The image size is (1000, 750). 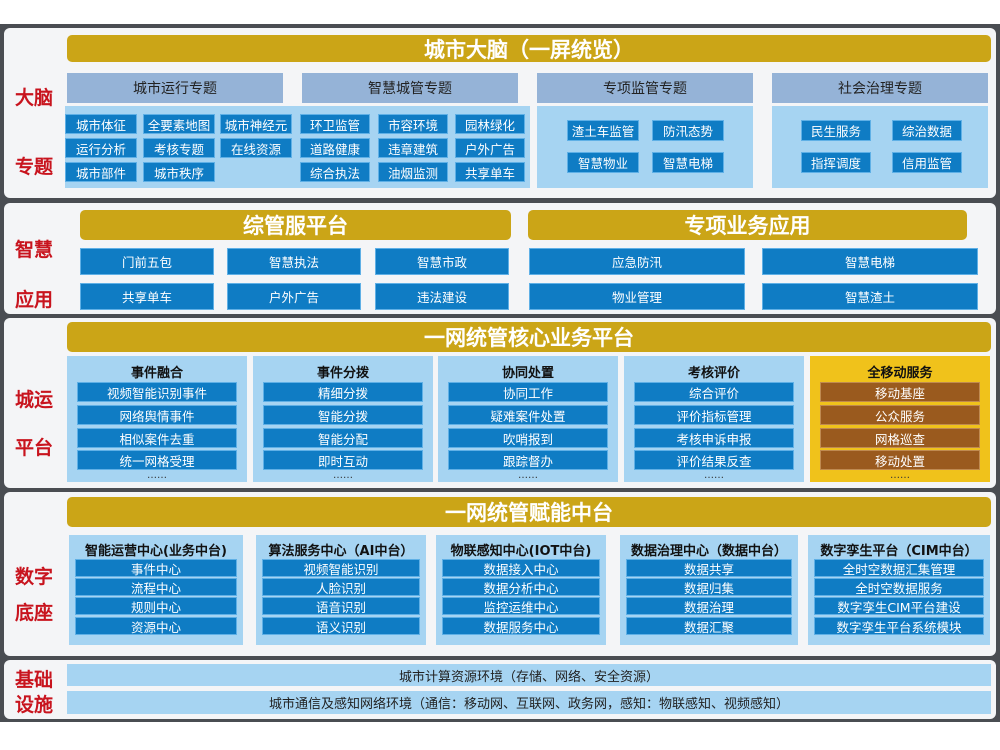 I want to click on platform-item: 相似案件去重, so click(x=157, y=438).